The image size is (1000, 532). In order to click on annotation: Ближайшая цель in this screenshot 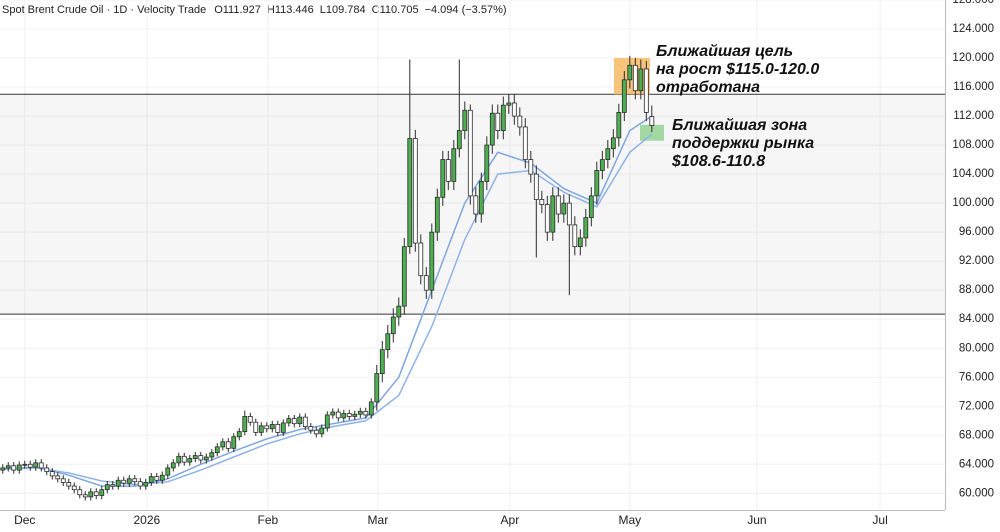, I will do `click(724, 51)`.